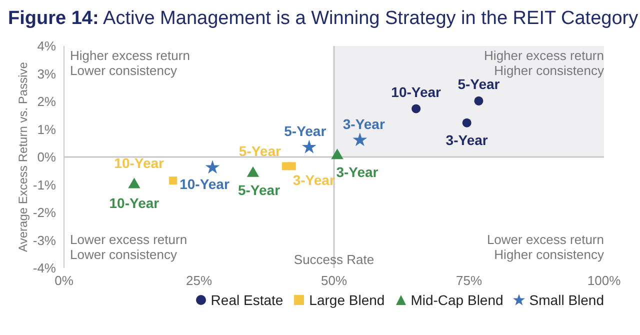  What do you see at coordinates (566, 300) in the screenshot?
I see `legend-label: Small Blend` at bounding box center [566, 300].